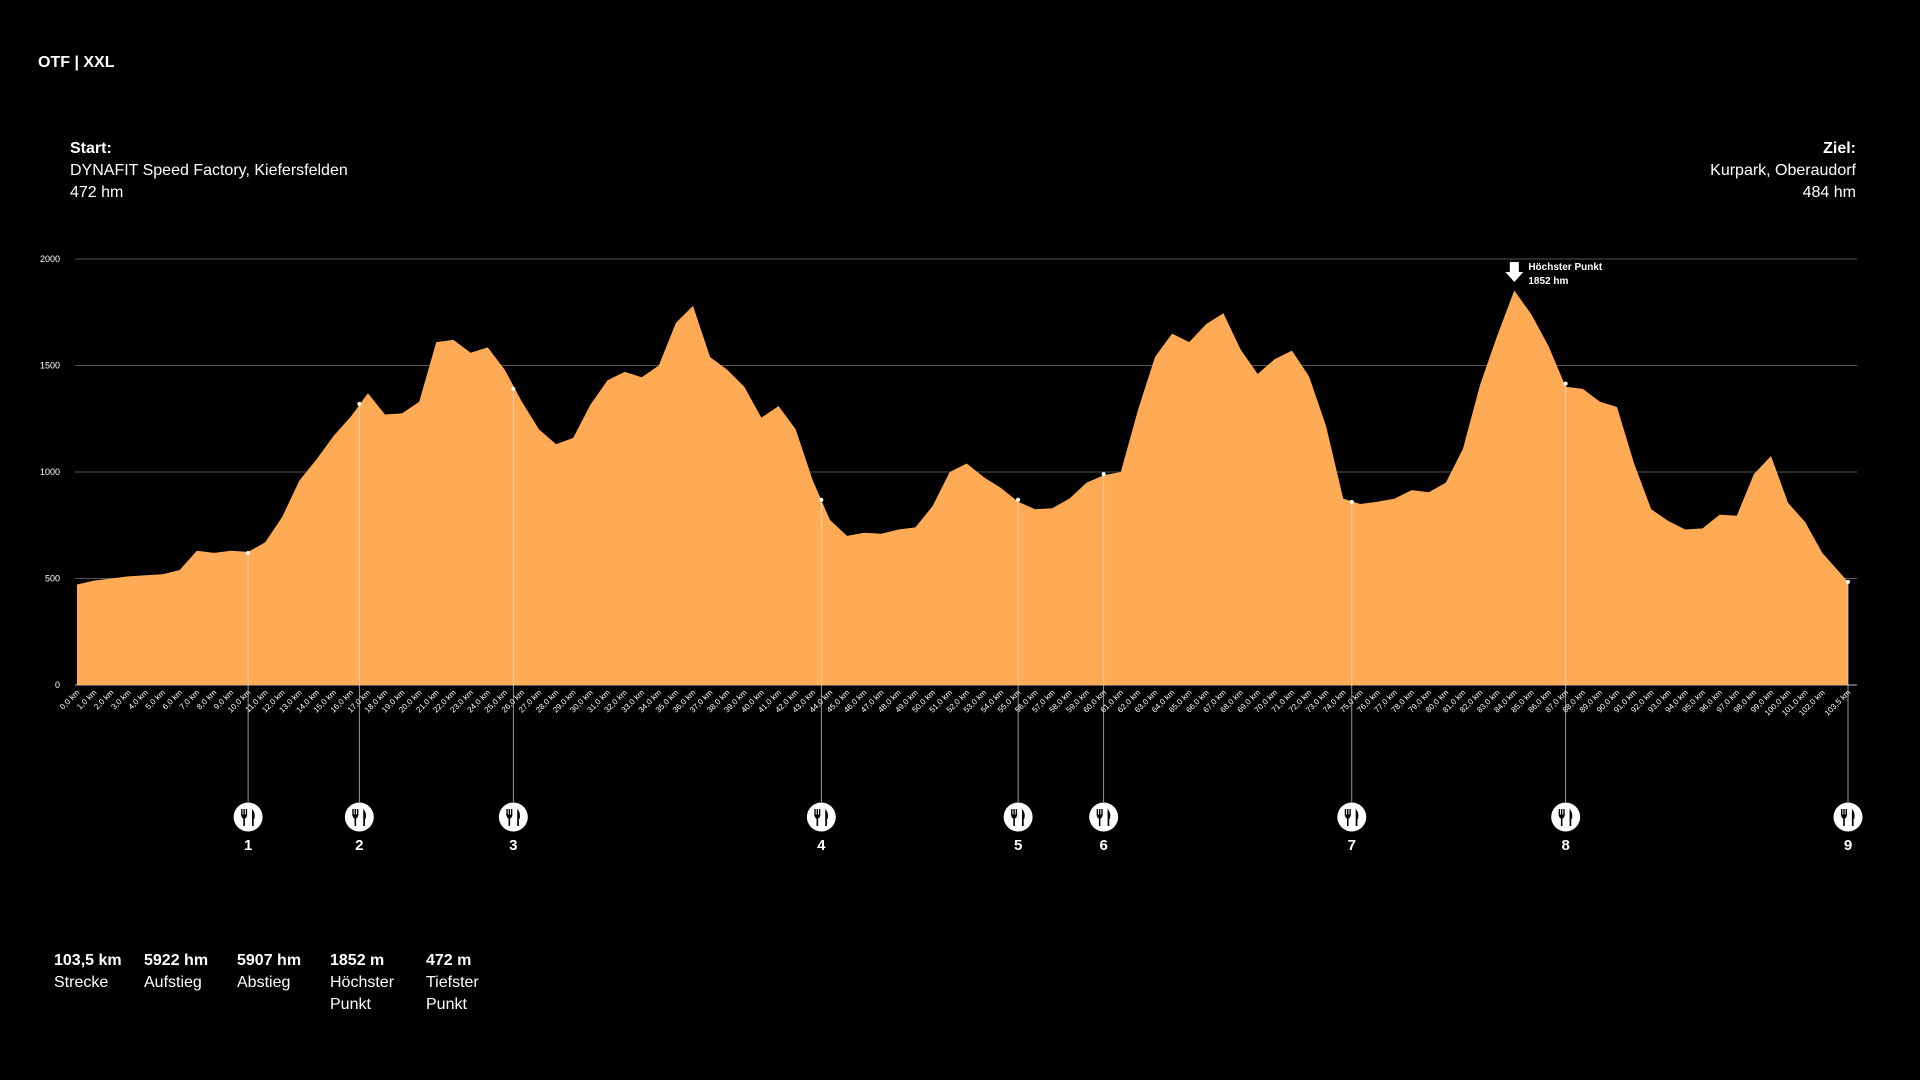 The width and height of the screenshot is (1920, 1080). I want to click on stop-number: 5, so click(1018, 845).